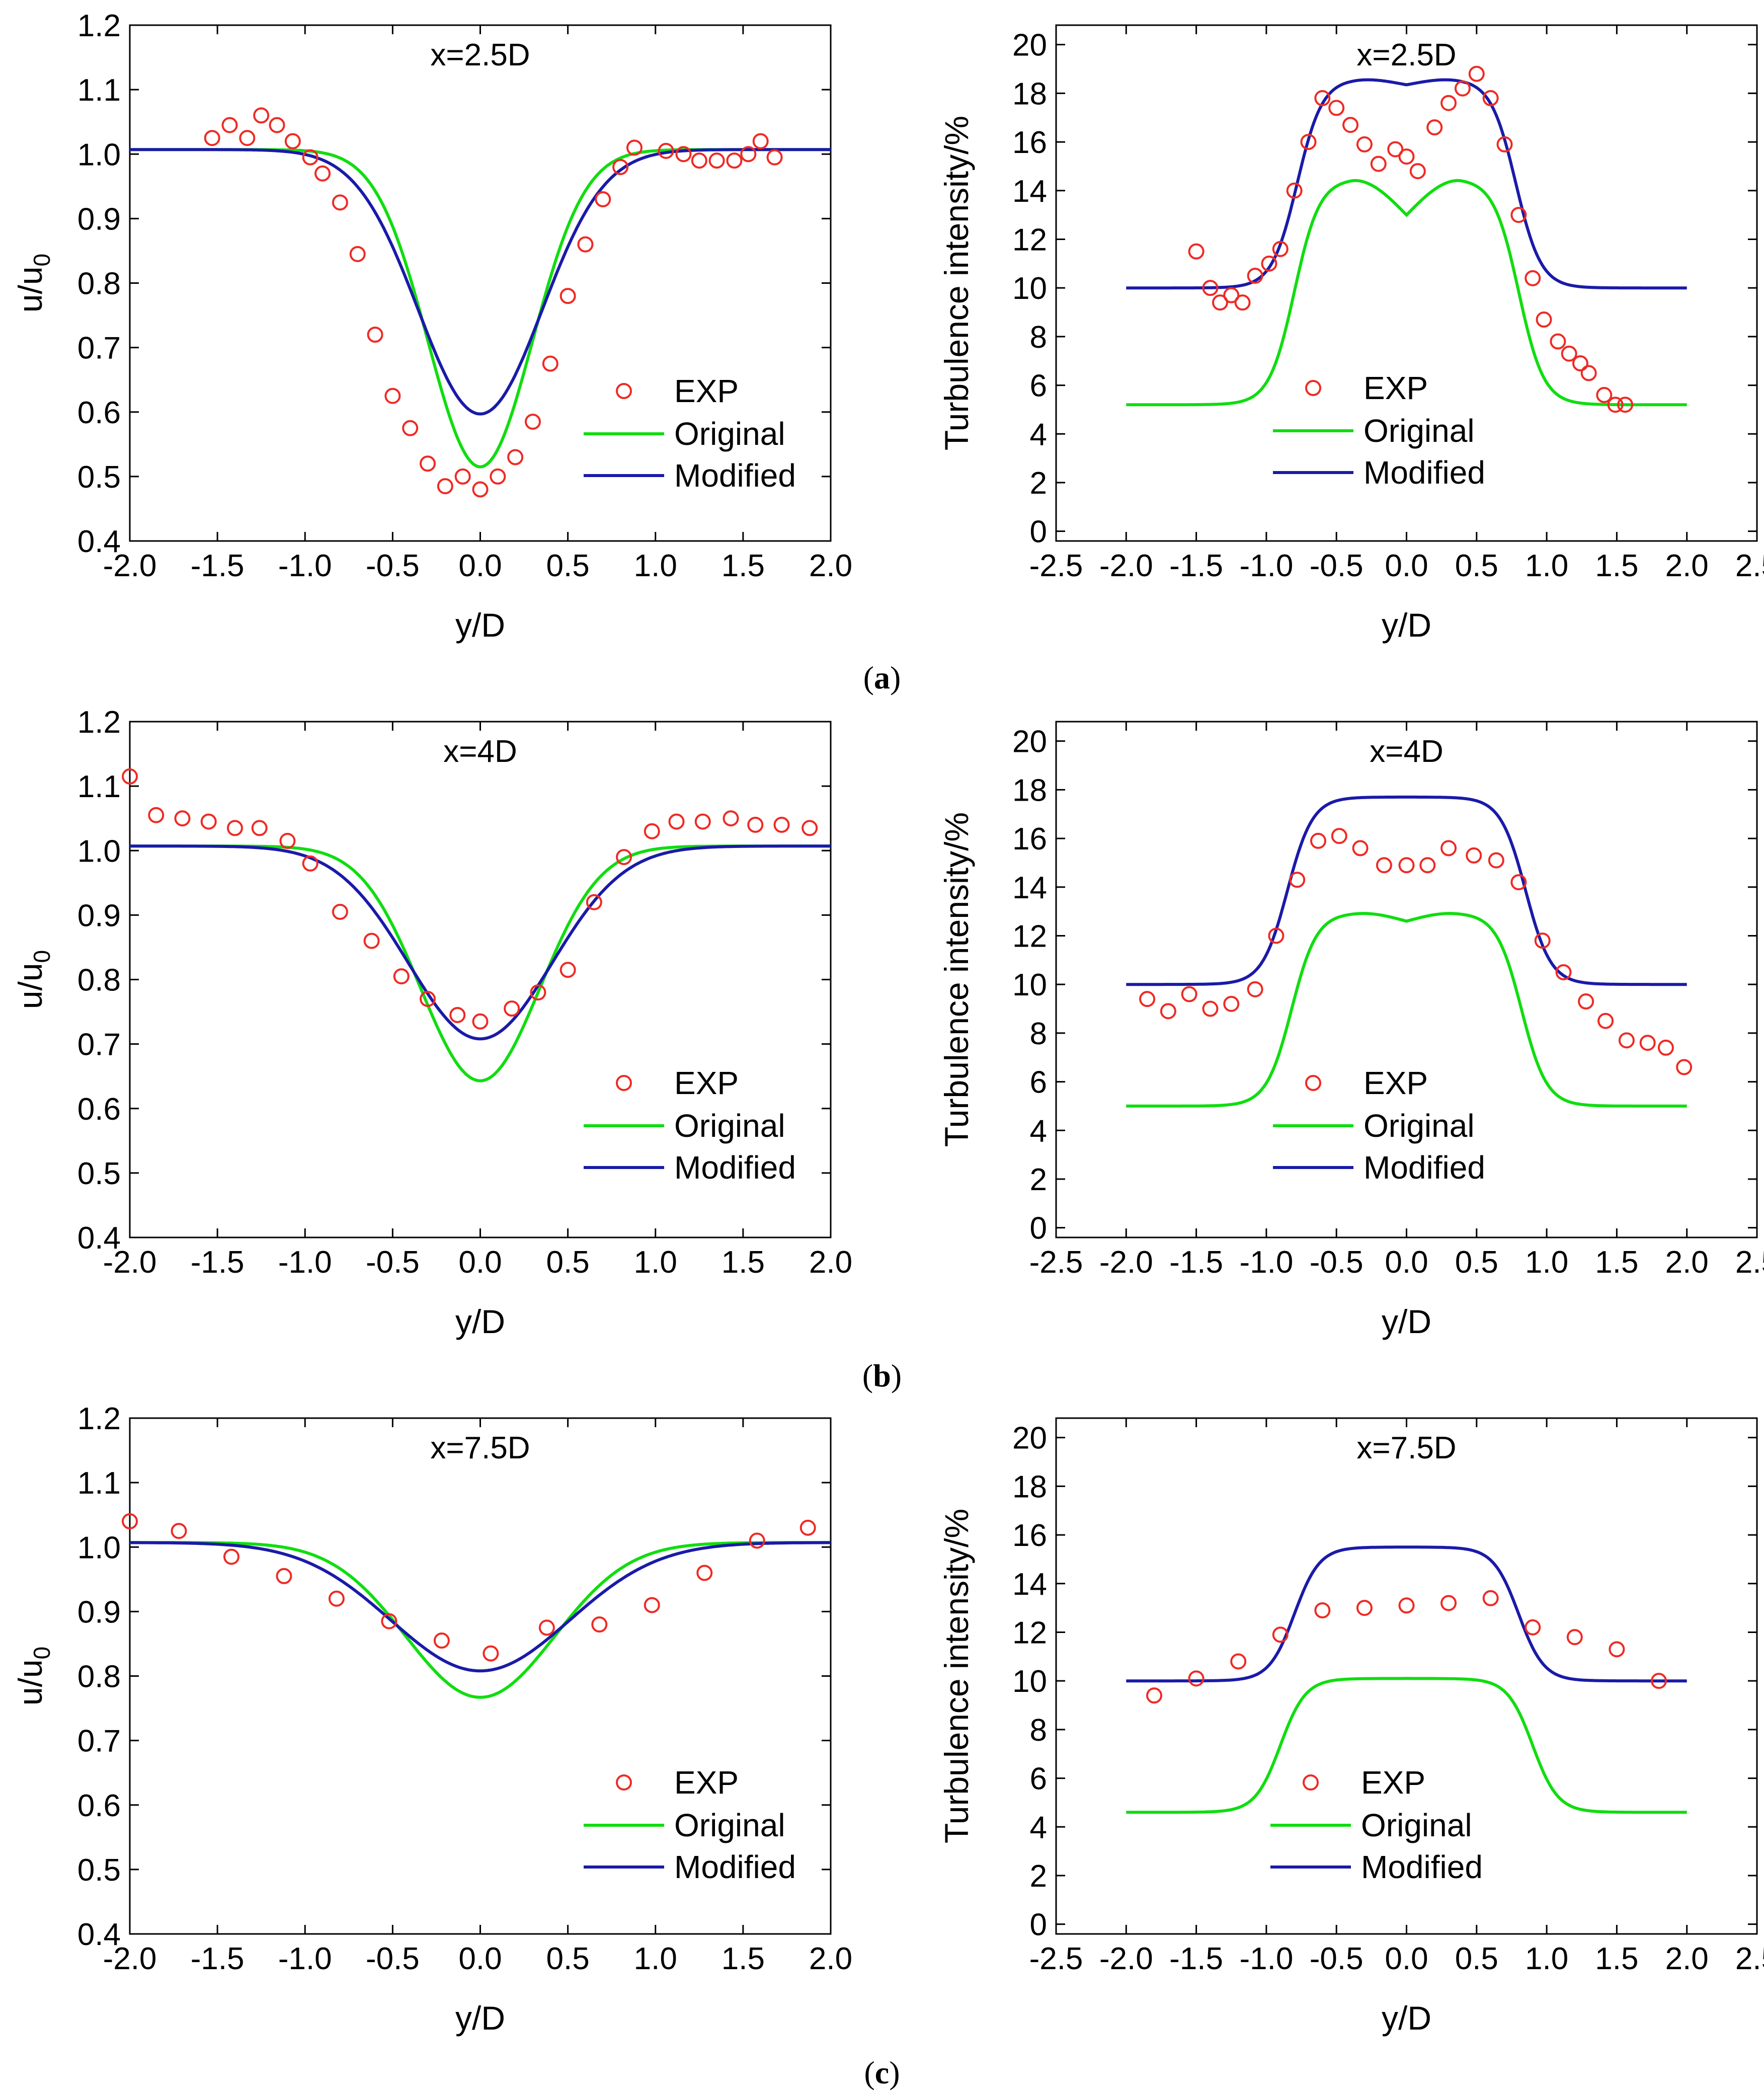 The image size is (1764, 2098). What do you see at coordinates (1029, 1439) in the screenshot?
I see `y-tick-label: 20` at bounding box center [1029, 1439].